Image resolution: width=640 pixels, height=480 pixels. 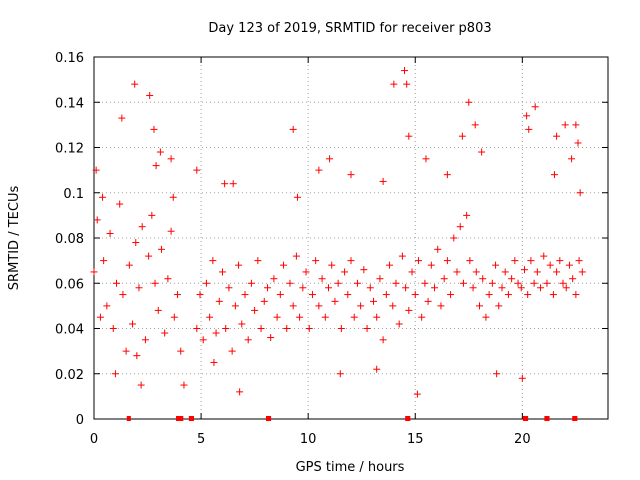 What do you see at coordinates (69, 284) in the screenshot?
I see `y-tick-label: 0.06` at bounding box center [69, 284].